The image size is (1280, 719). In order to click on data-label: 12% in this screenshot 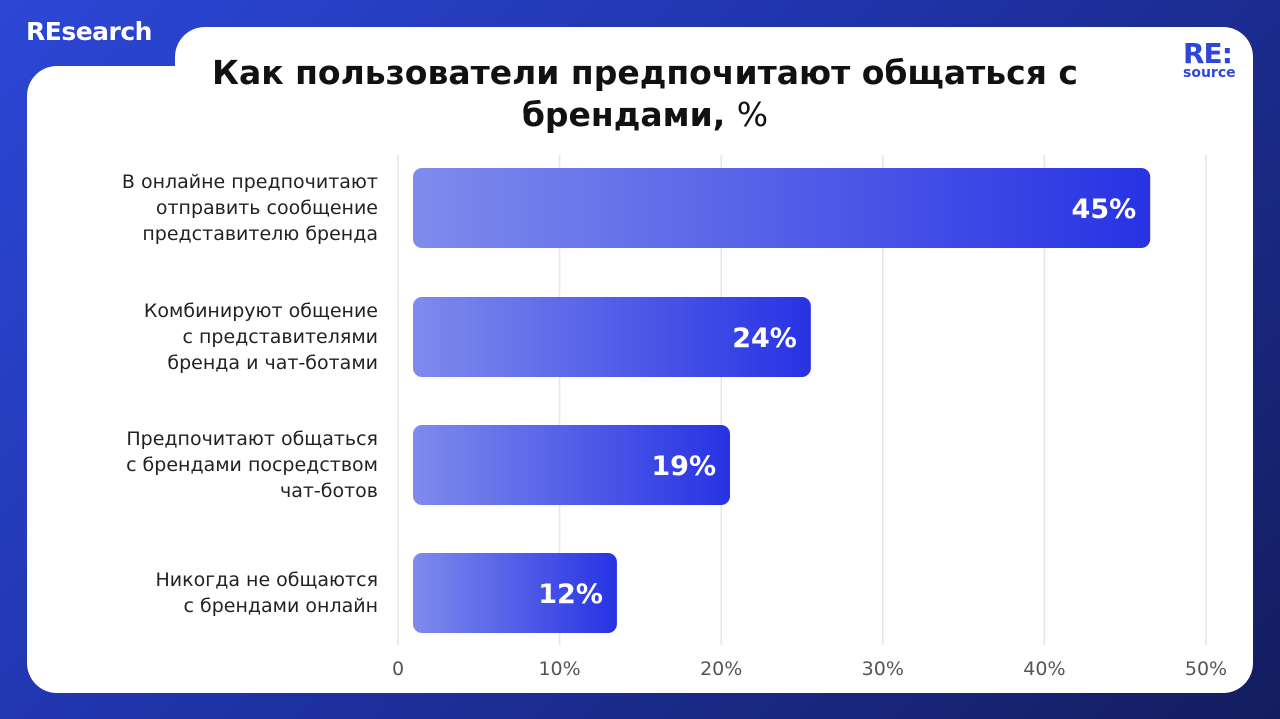, I will do `click(570, 594)`.